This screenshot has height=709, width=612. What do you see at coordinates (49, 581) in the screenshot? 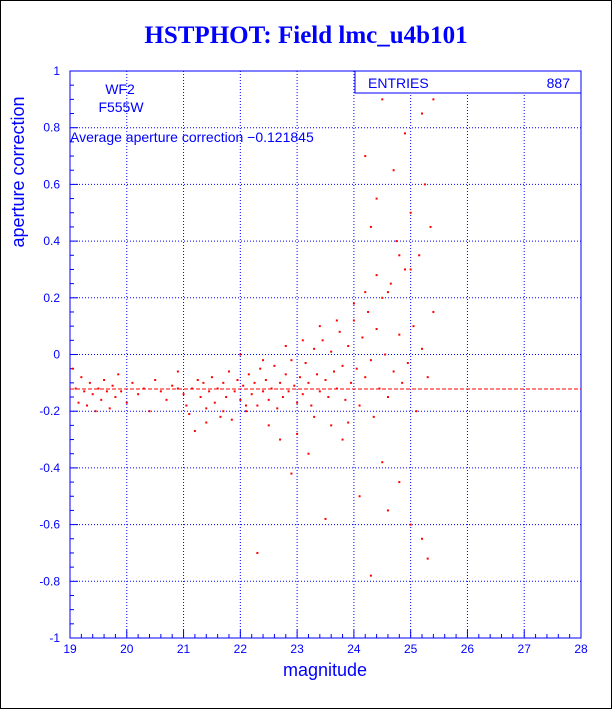
I see `y-tick-label: -0.8` at bounding box center [49, 581].